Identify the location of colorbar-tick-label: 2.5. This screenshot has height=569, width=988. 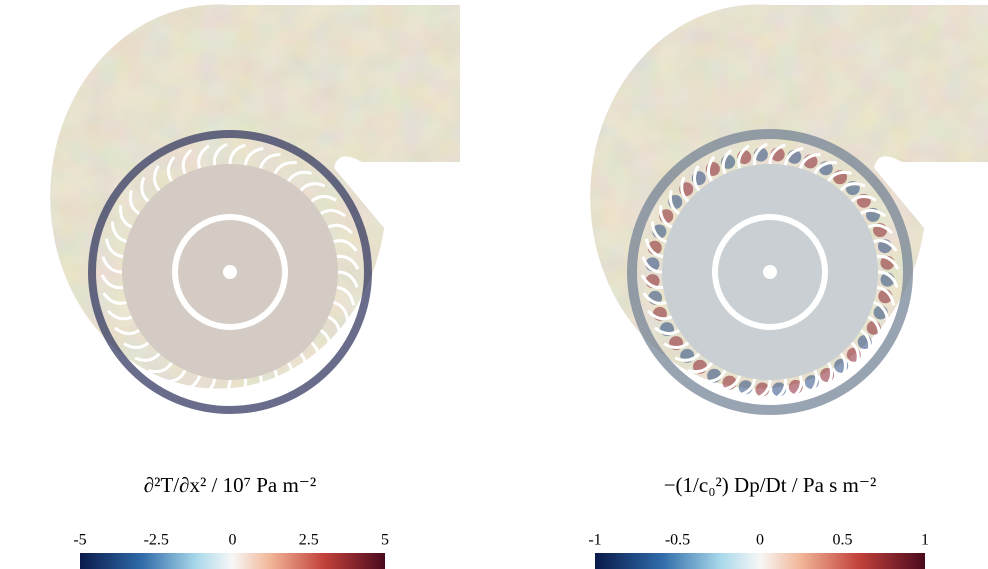
(309, 540).